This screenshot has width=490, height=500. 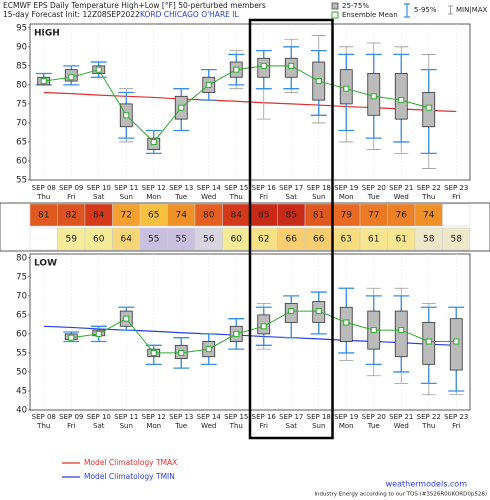 What do you see at coordinates (237, 216) in the screenshot?
I see `table-value: 84` at bounding box center [237, 216].